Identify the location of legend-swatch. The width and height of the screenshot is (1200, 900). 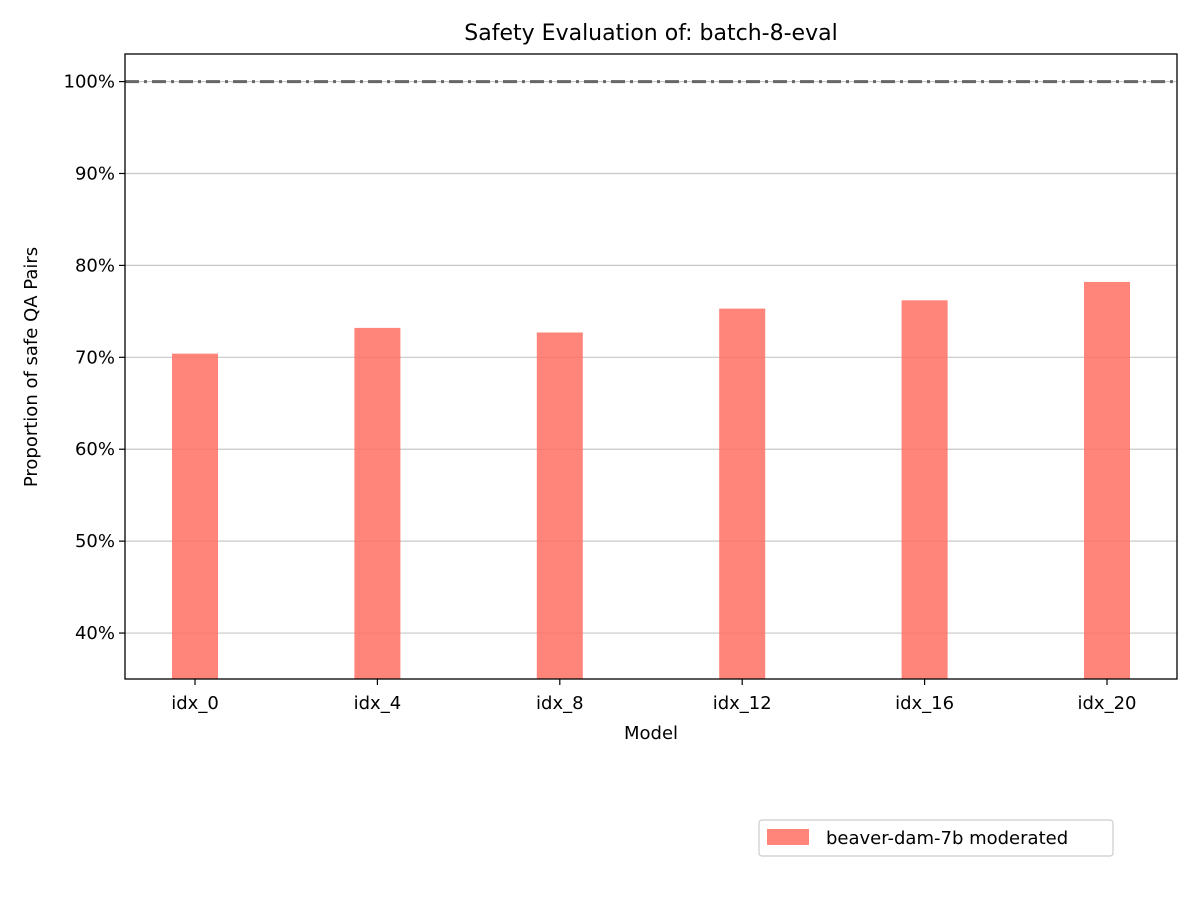
(788, 837).